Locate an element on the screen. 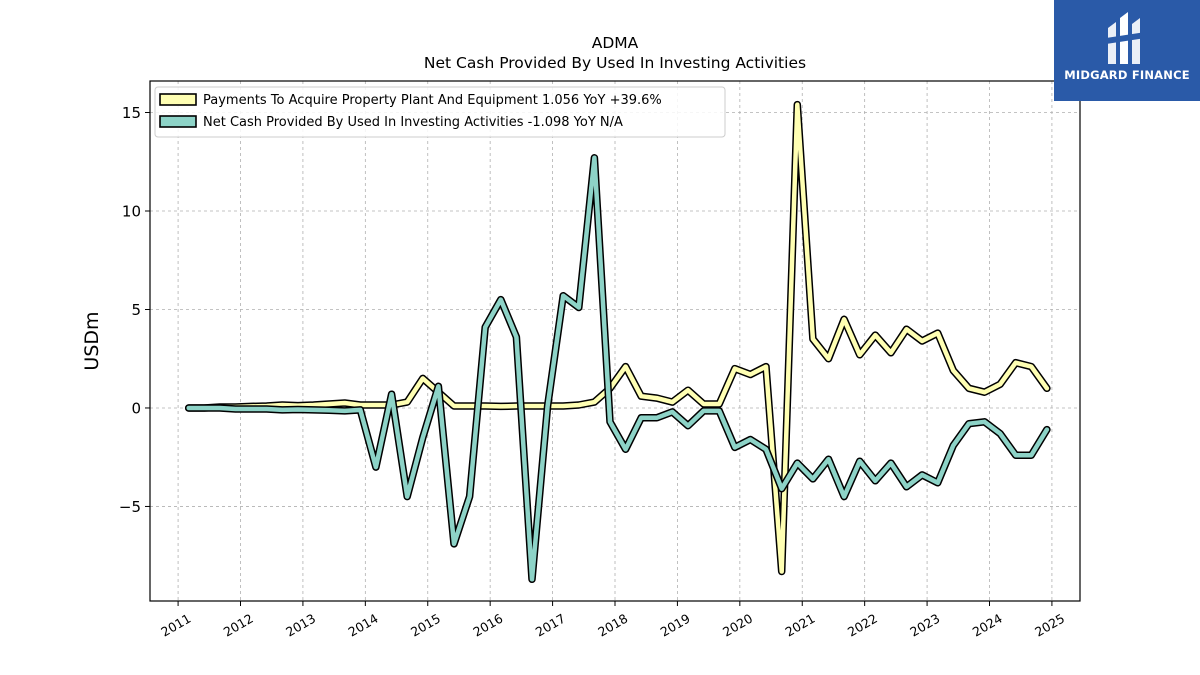  x-tick-label: 2023 is located at coordinates (924, 625).